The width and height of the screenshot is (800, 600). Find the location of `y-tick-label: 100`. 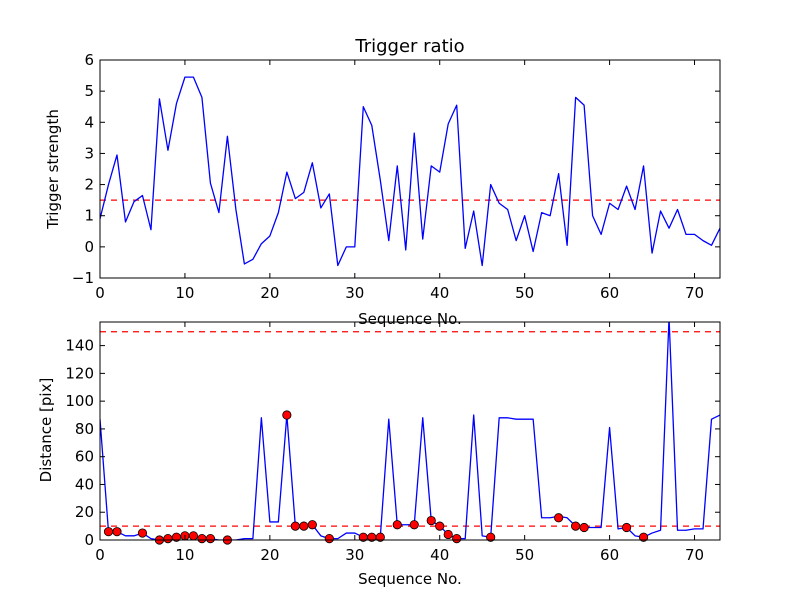

y-tick-label: 100 is located at coordinates (79, 401).